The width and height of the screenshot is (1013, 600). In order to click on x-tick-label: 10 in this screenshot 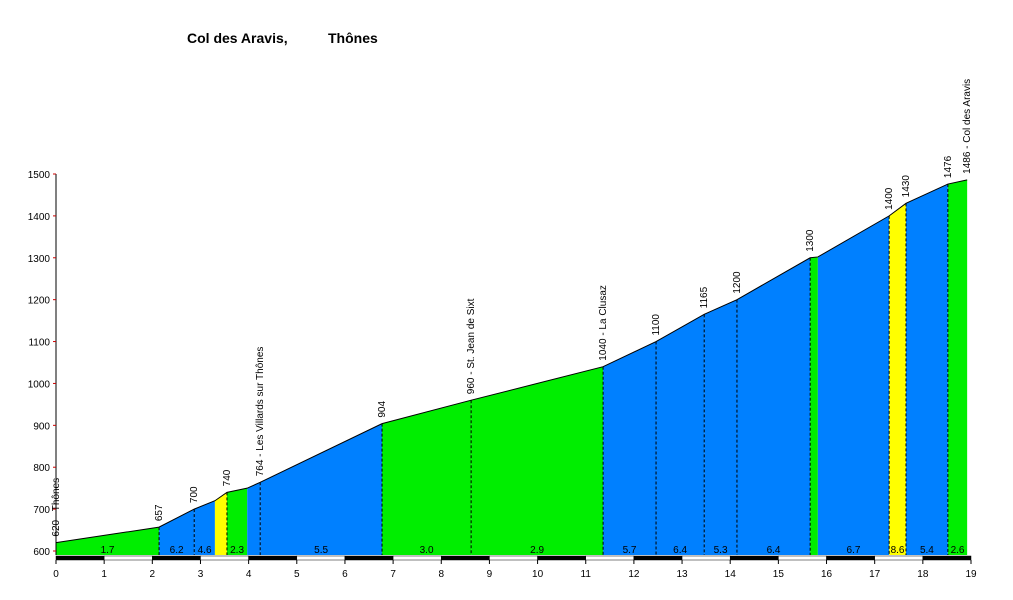, I will do `click(538, 574)`.